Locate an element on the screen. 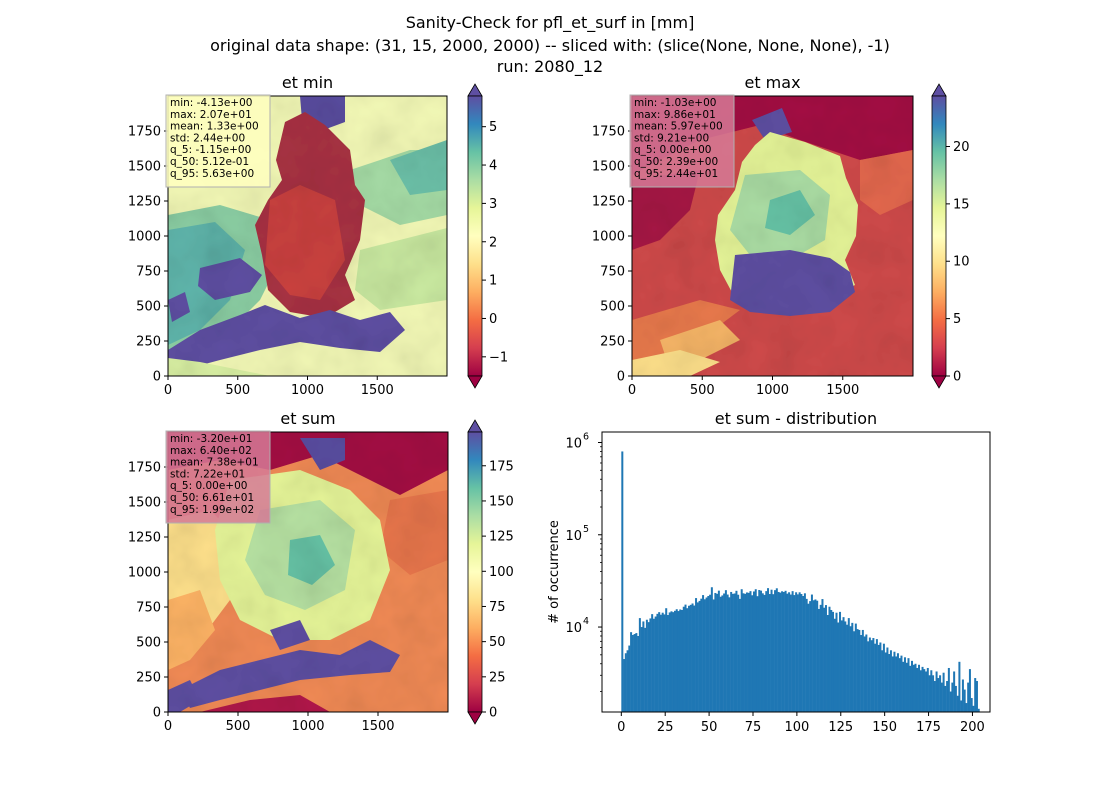 The height and width of the screenshot is (800, 1100). colorbar-tick-label: 150 is located at coordinates (501, 501).